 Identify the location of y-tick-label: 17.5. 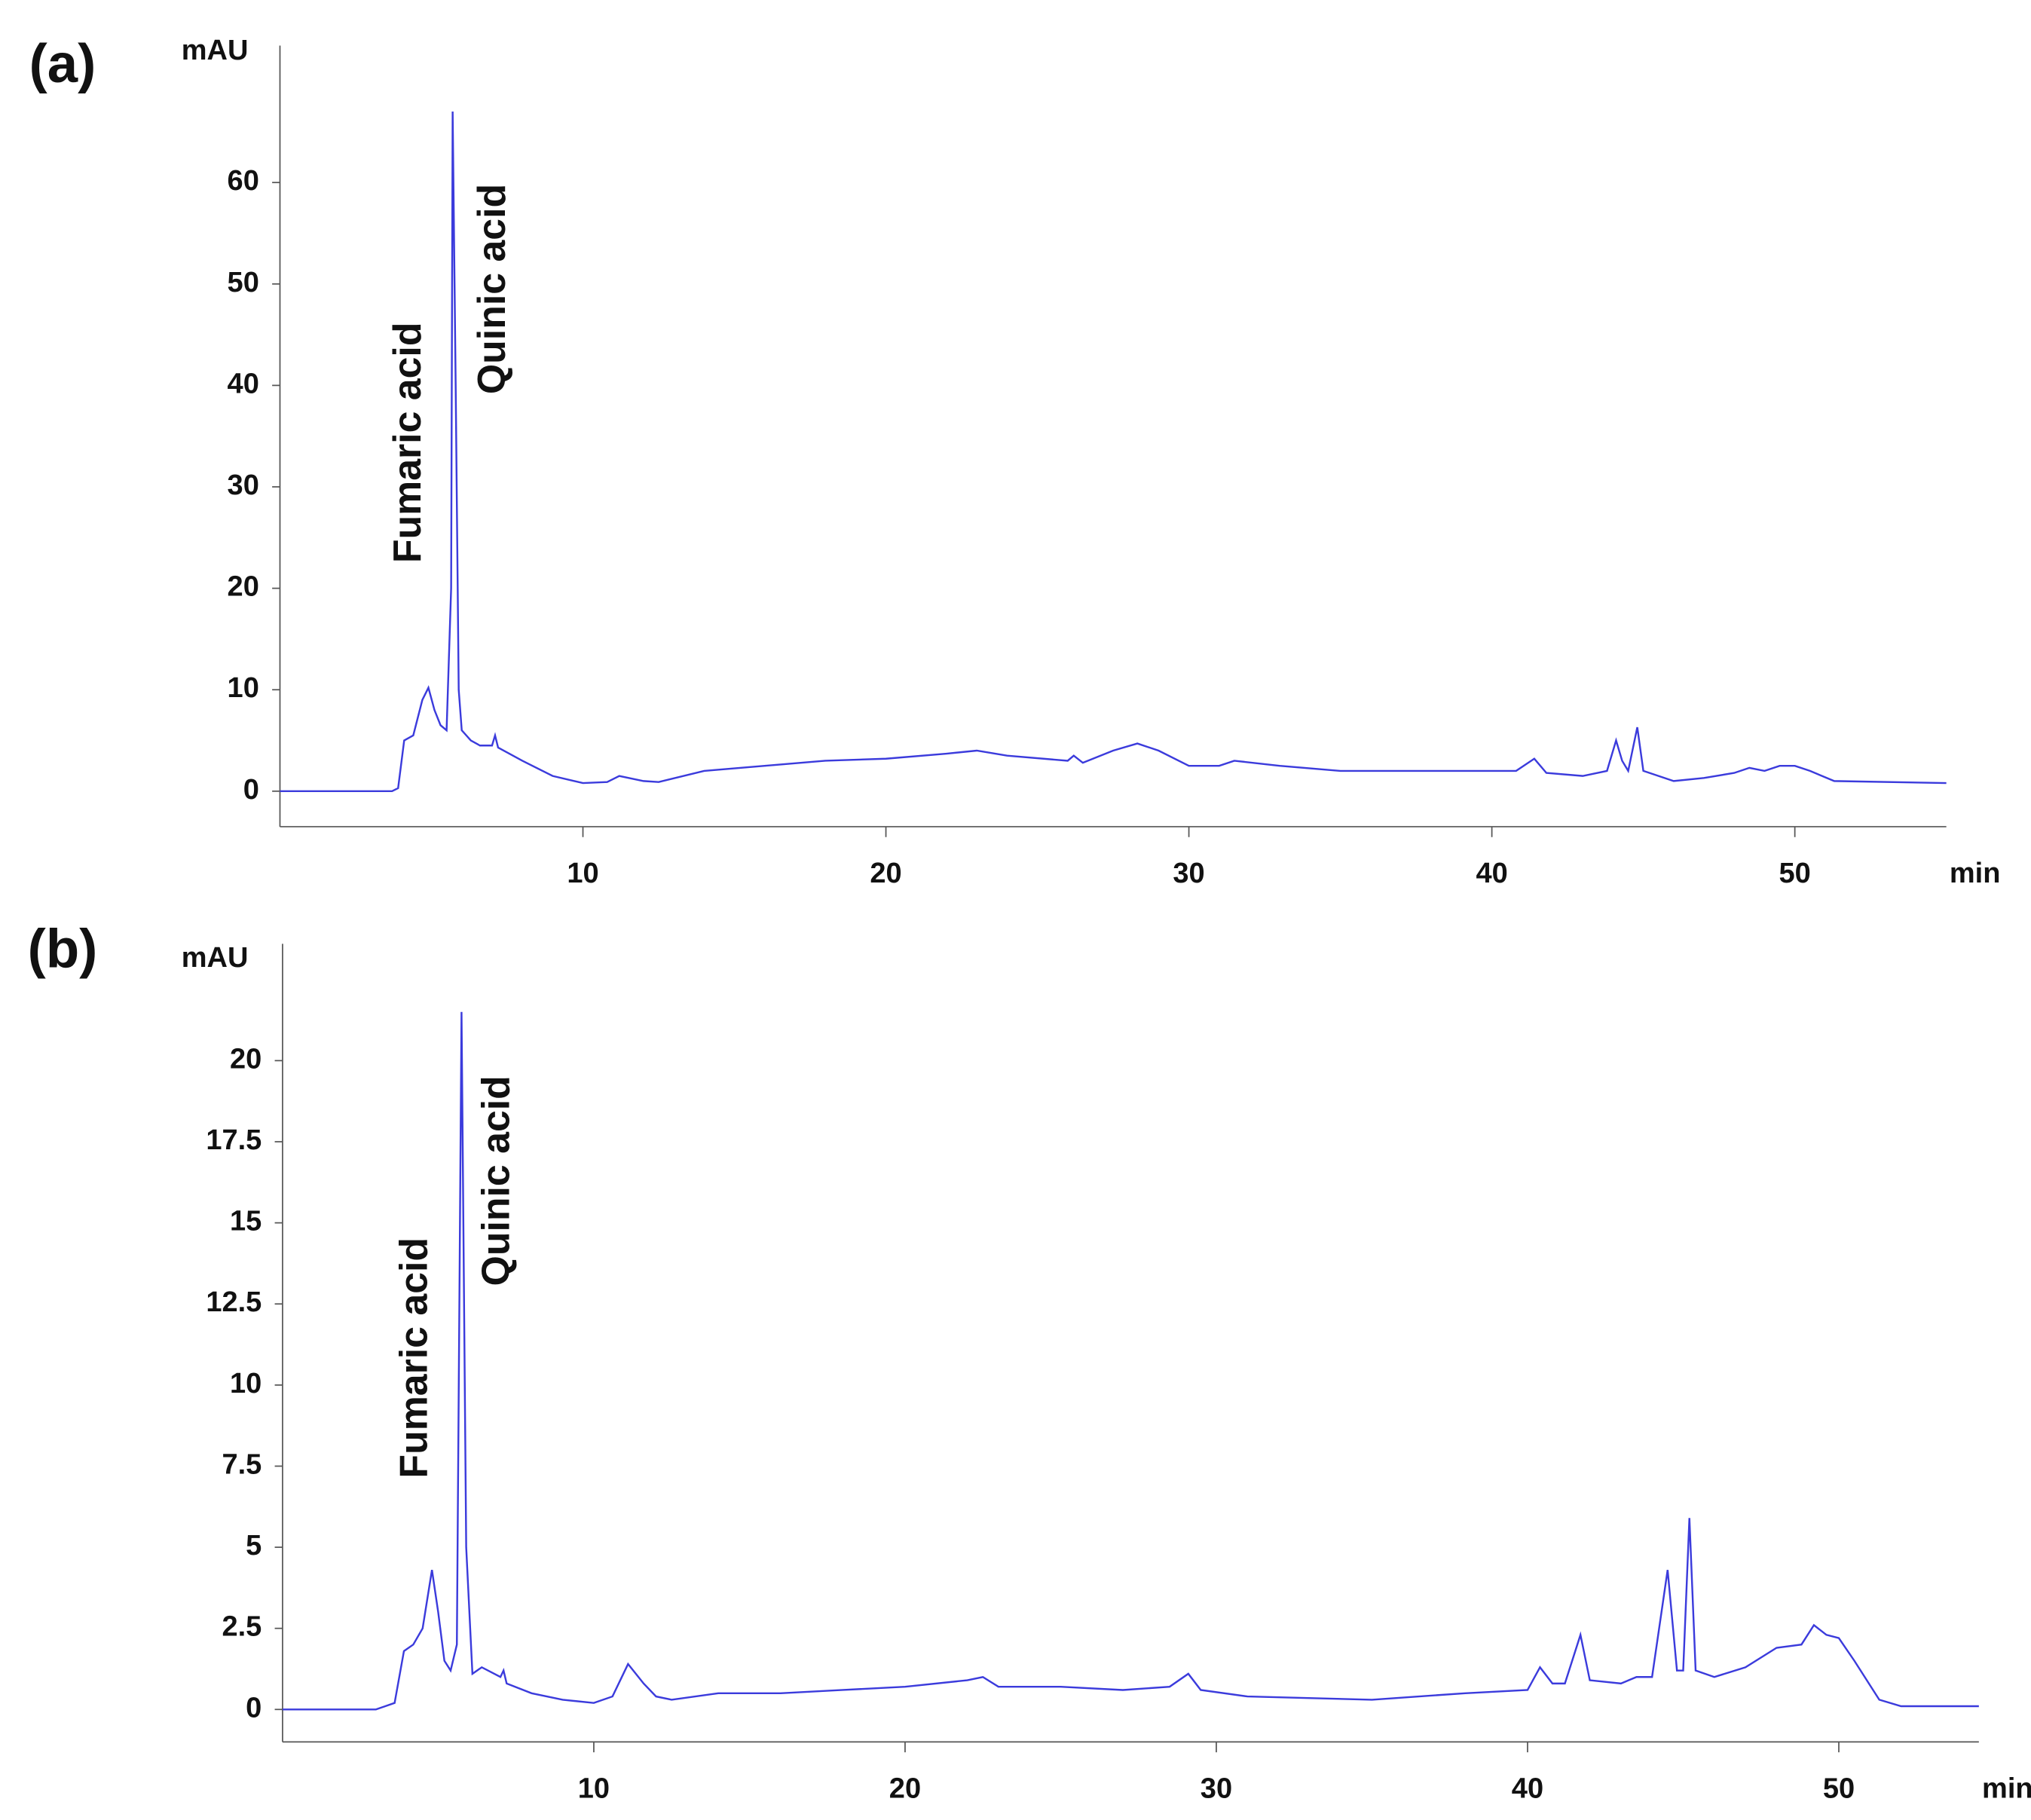
(234, 1140).